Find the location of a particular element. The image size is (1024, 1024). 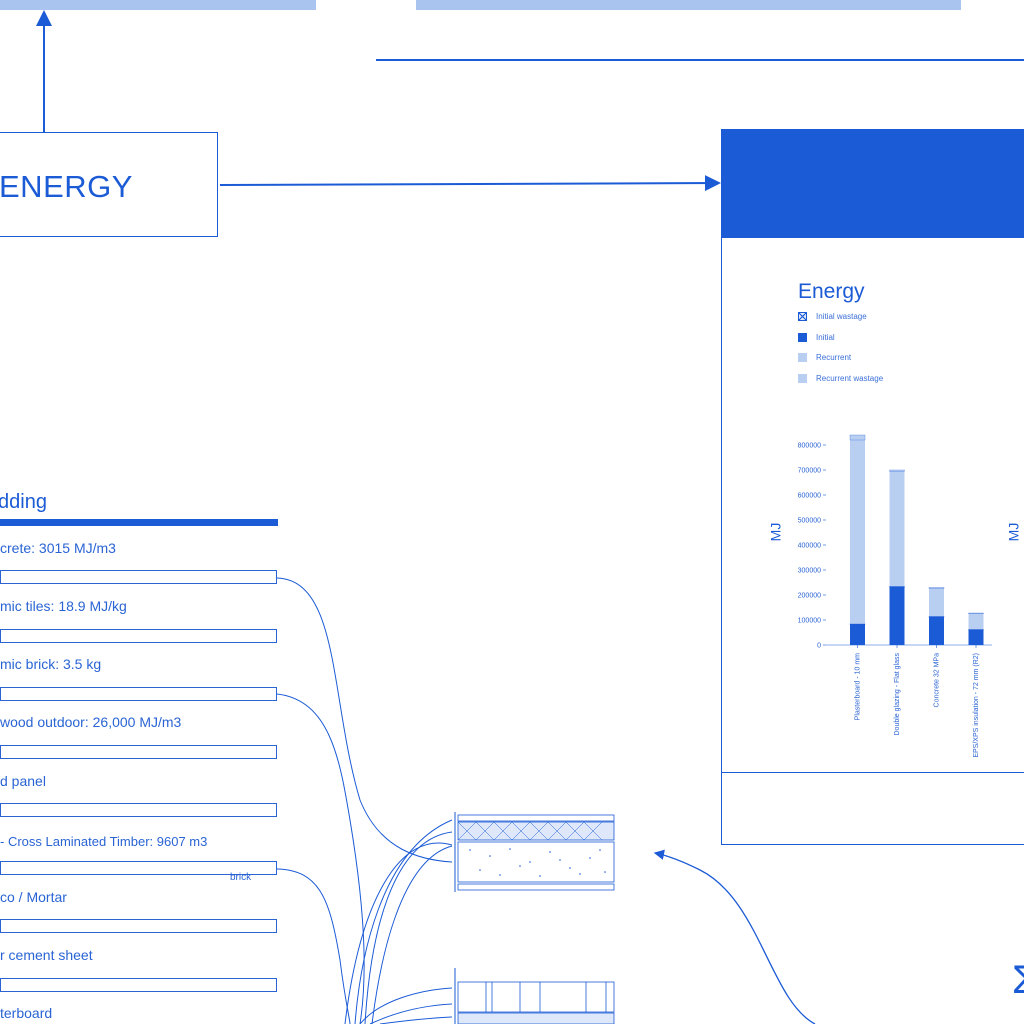

material-wires is located at coordinates (364, 800).